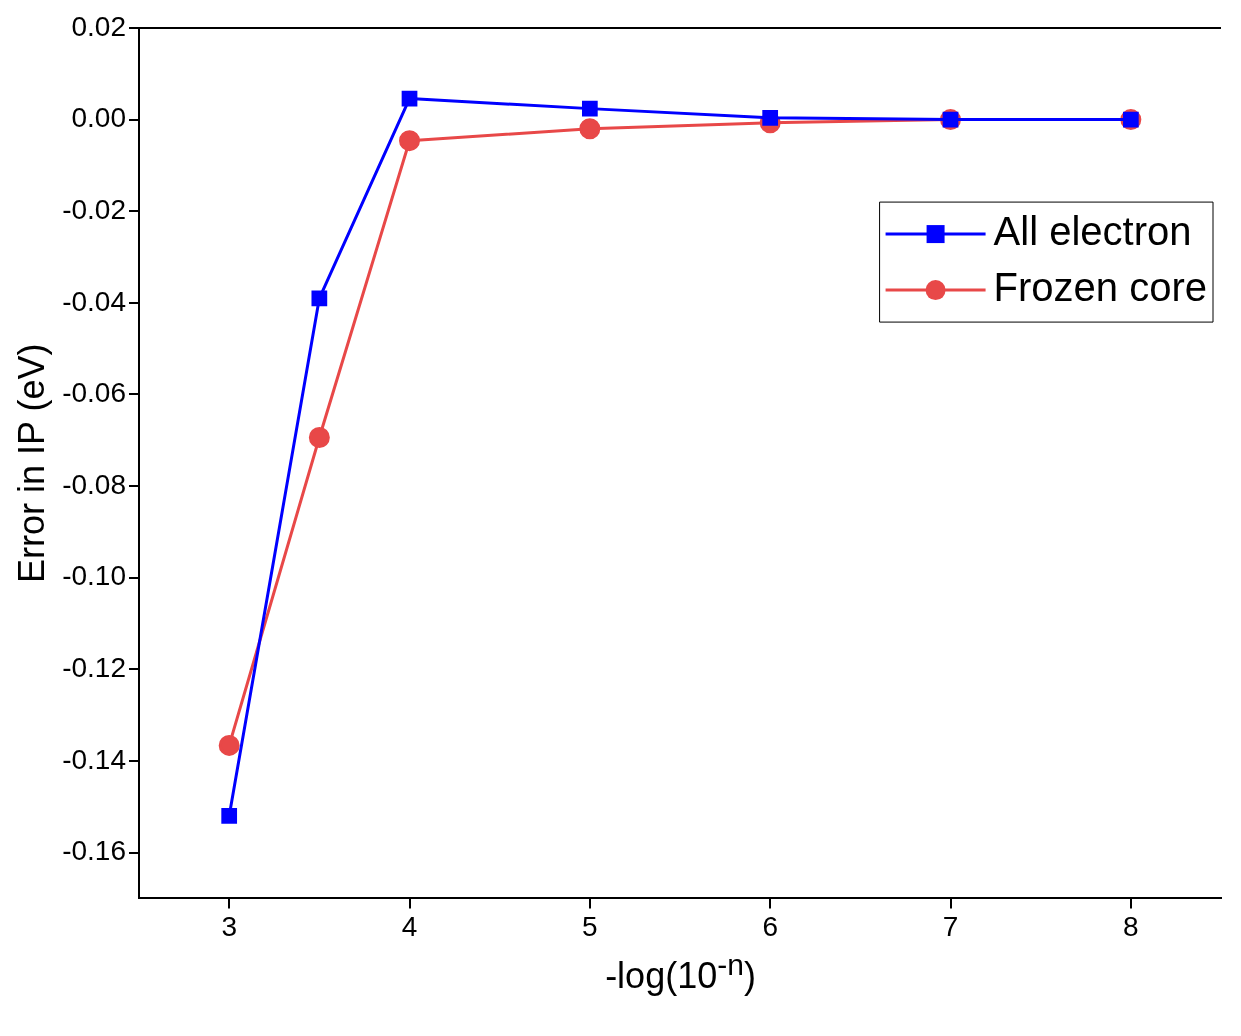 This screenshot has height=1036, width=1241. What do you see at coordinates (229, 926) in the screenshot?
I see `x-tick-label: 3` at bounding box center [229, 926].